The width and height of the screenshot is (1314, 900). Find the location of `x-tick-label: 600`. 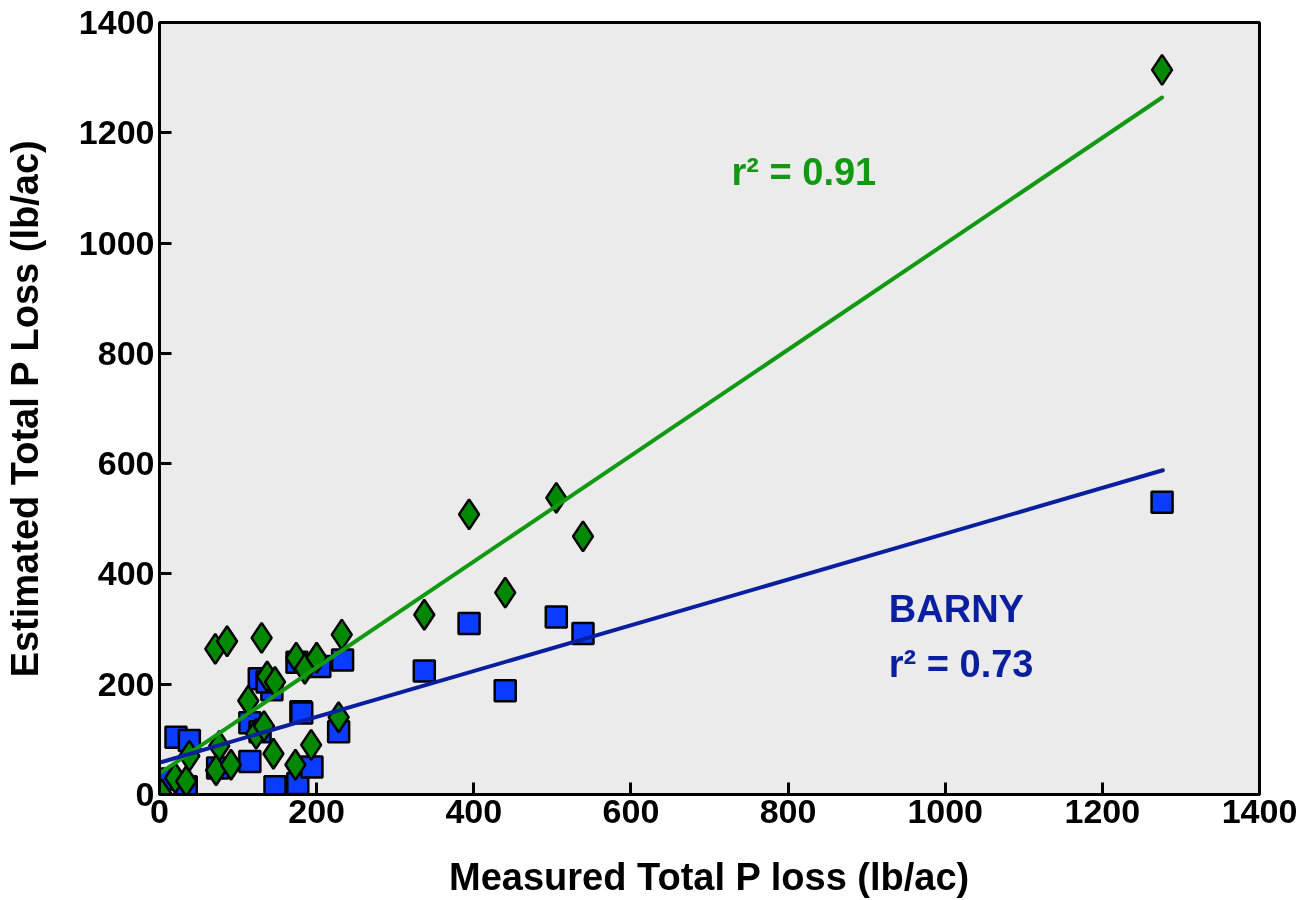

x-tick-label: 600 is located at coordinates (631, 810).